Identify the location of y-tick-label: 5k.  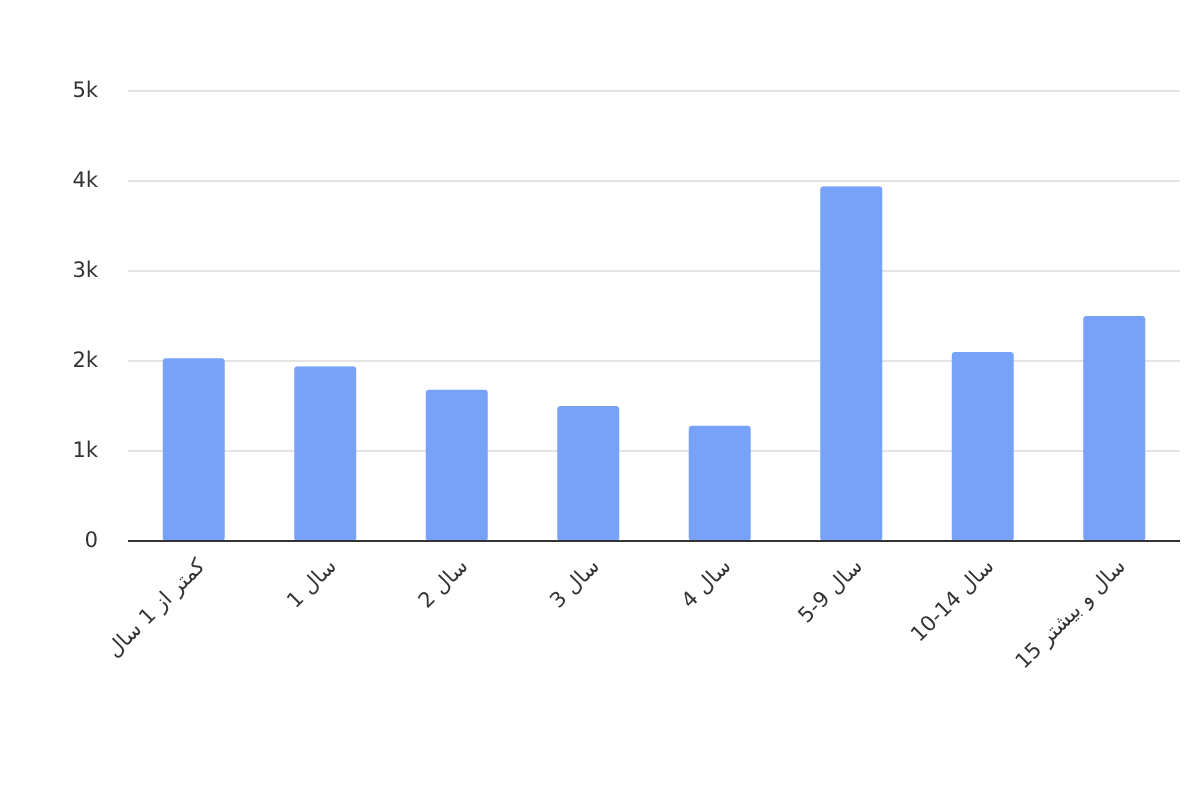
(85, 90).